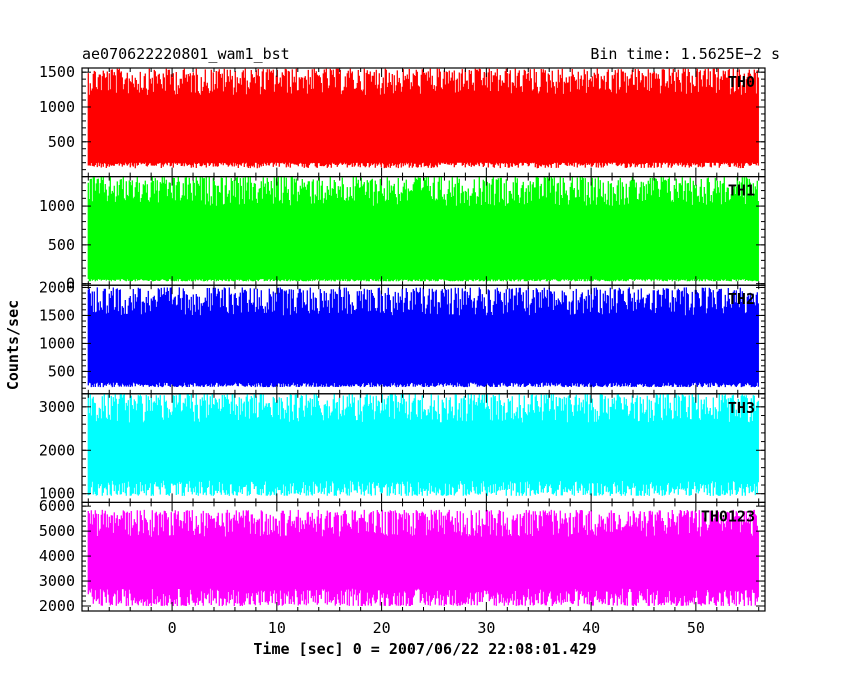 The width and height of the screenshot is (850, 680). What do you see at coordinates (57, 556) in the screenshot?
I see `y-tick-label: 4000` at bounding box center [57, 556].